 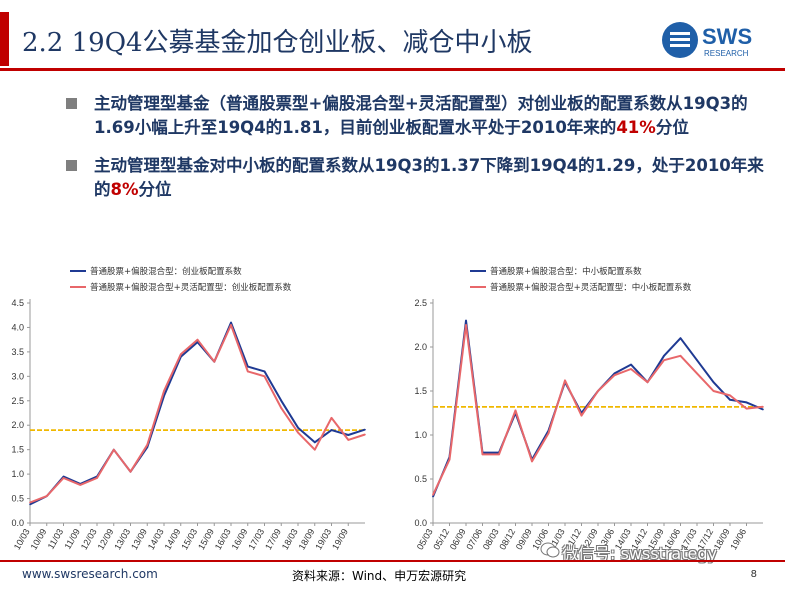 What do you see at coordinates (727, 36) in the screenshot?
I see `logo-text: SWS` at bounding box center [727, 36].